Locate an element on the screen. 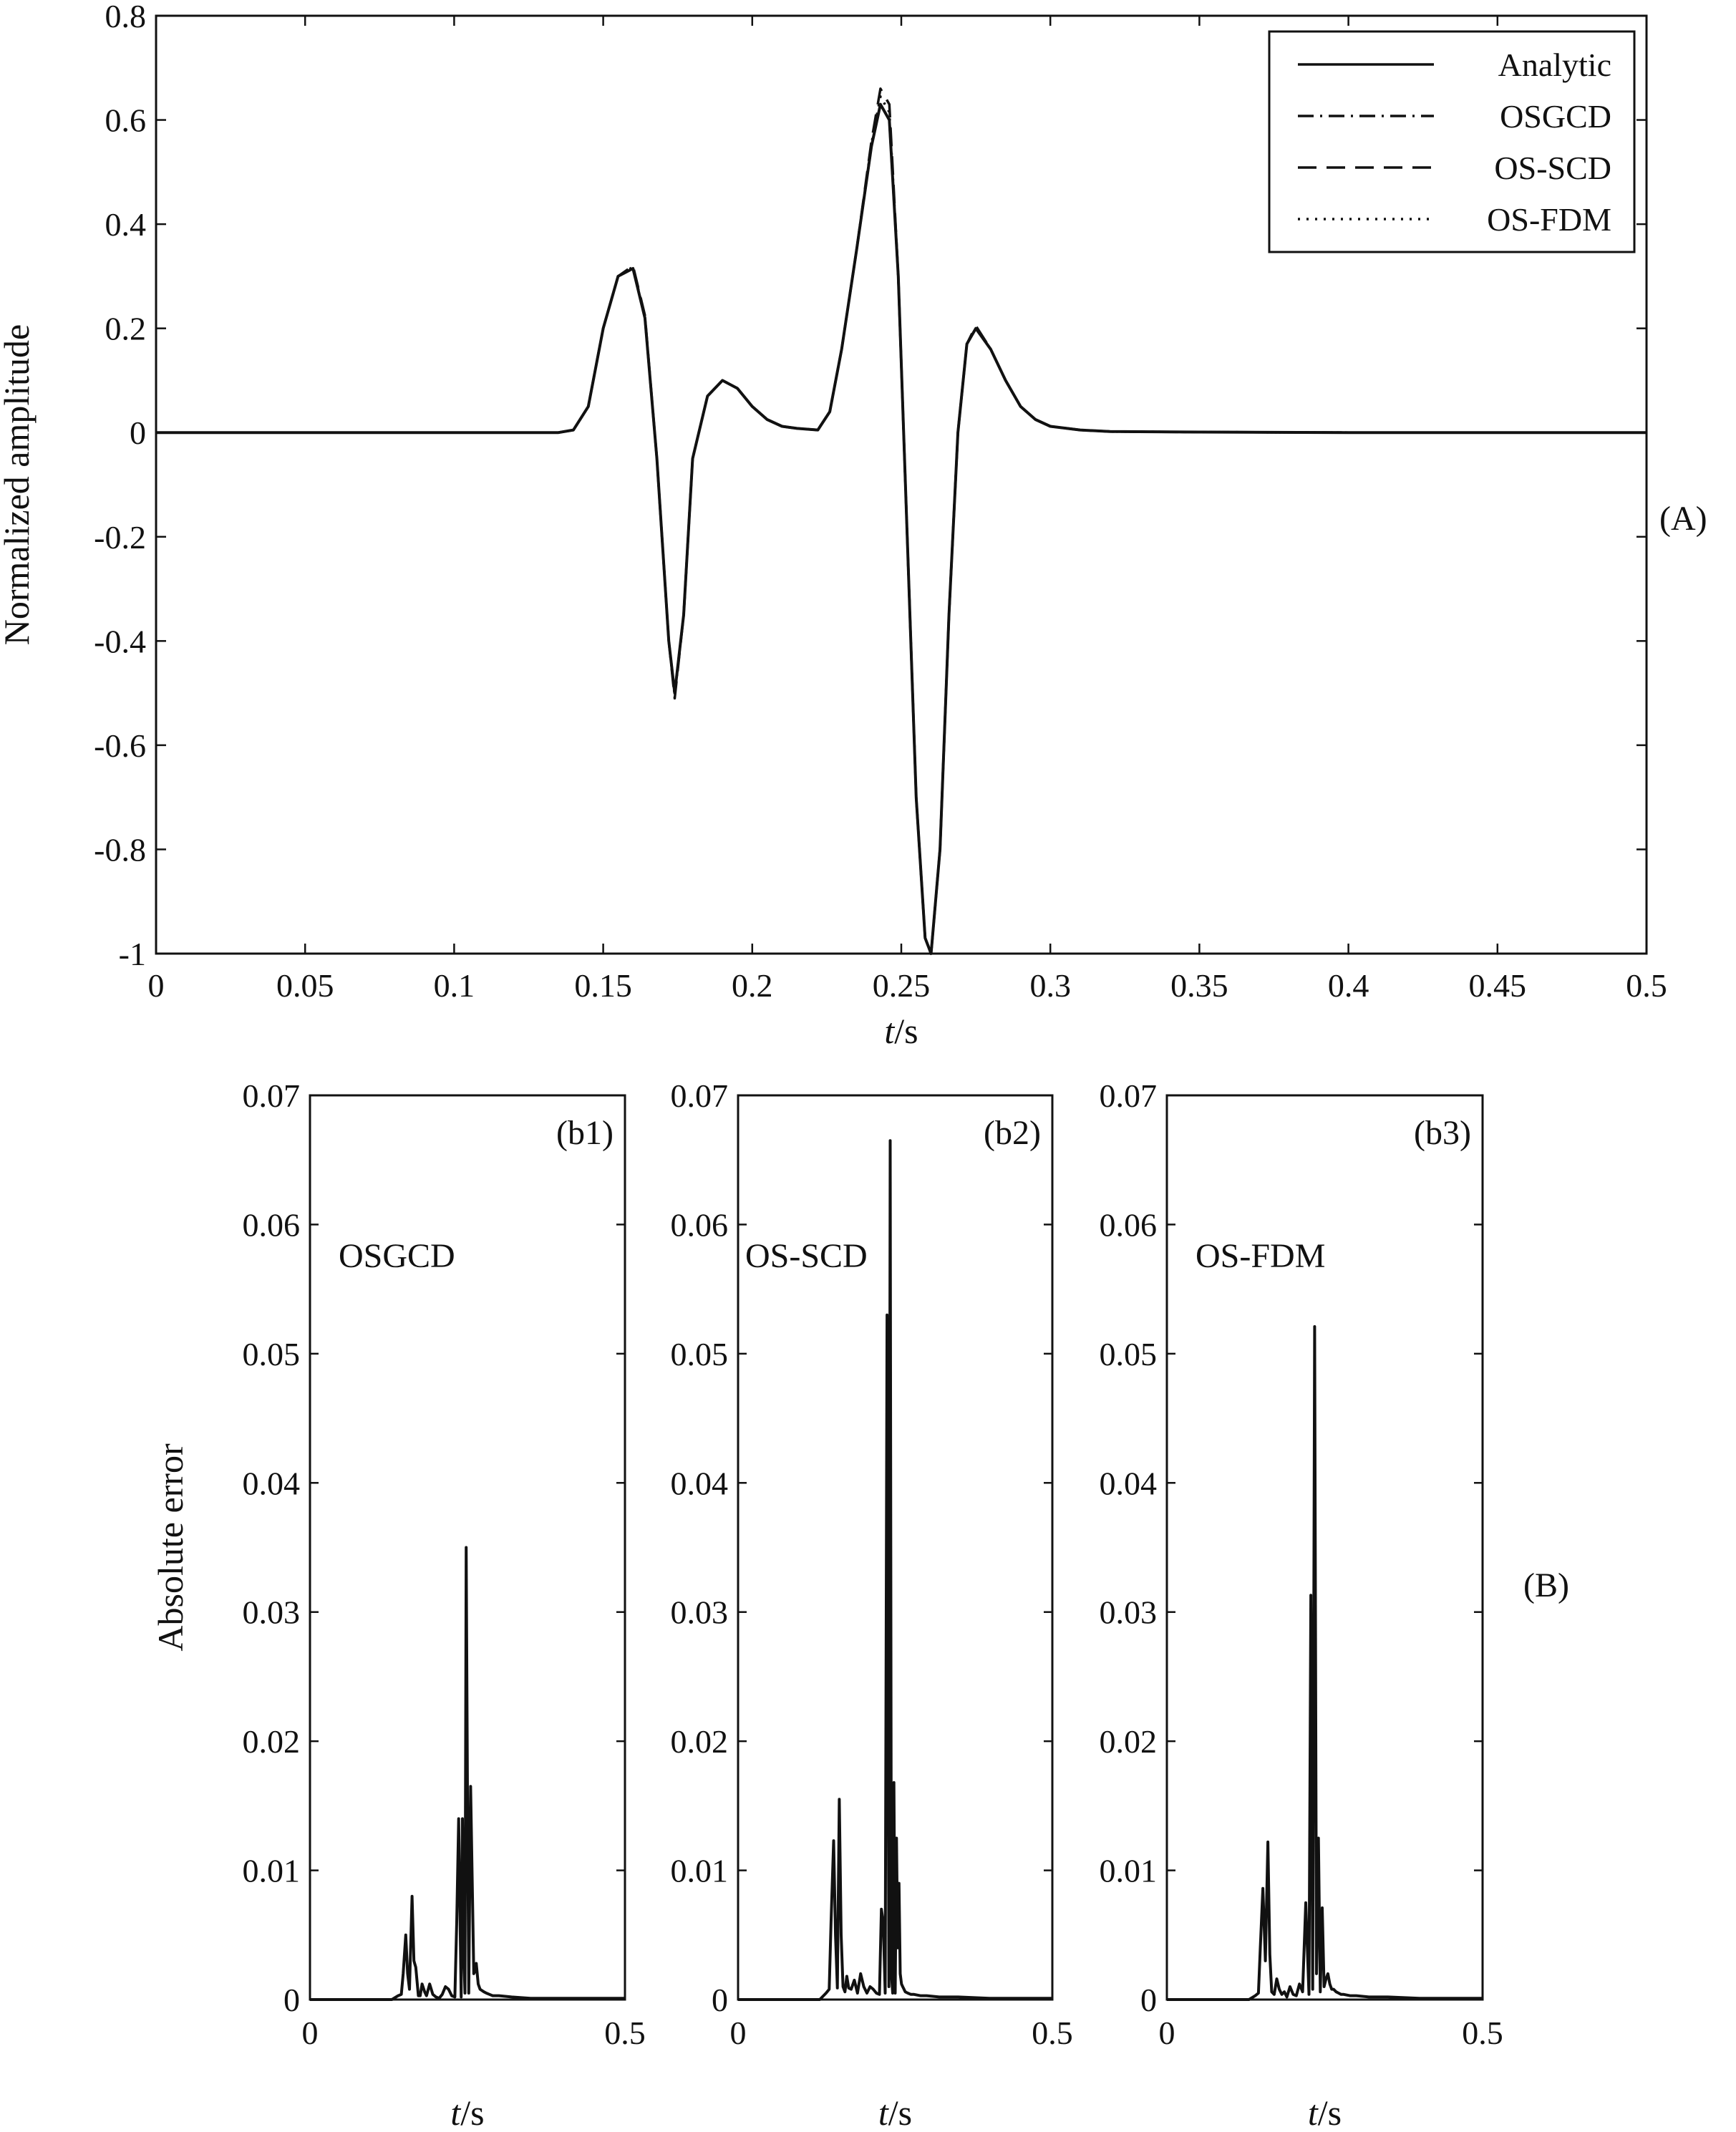 This screenshot has height=2132, width=1736. legend-entry-label: OS-FDM is located at coordinates (1549, 219).